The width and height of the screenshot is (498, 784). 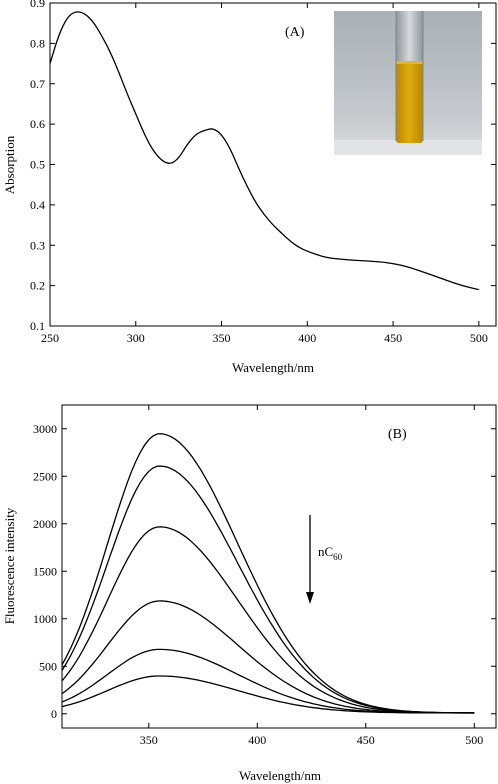 What do you see at coordinates (408, 83) in the screenshot?
I see `test-tube-photo` at bounding box center [408, 83].